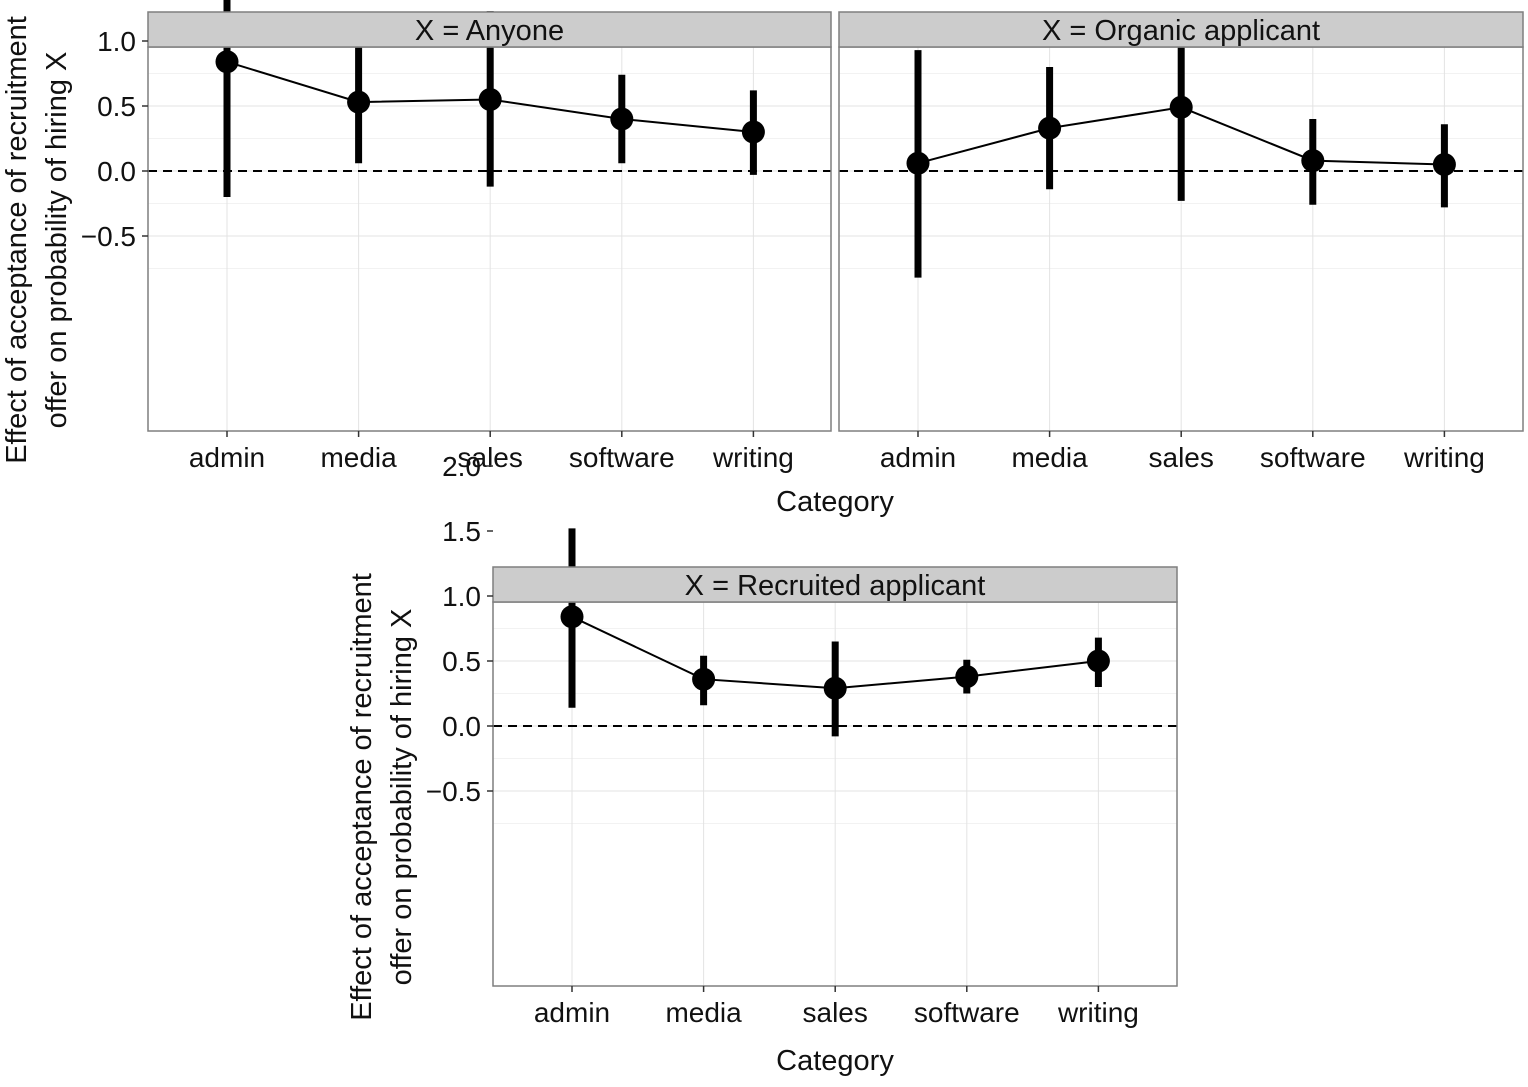 The image size is (1528, 1087). Describe the element at coordinates (114, 139) in the screenshot. I see `y-axis: 2.01.51.00.50.0−0.5` at that location.